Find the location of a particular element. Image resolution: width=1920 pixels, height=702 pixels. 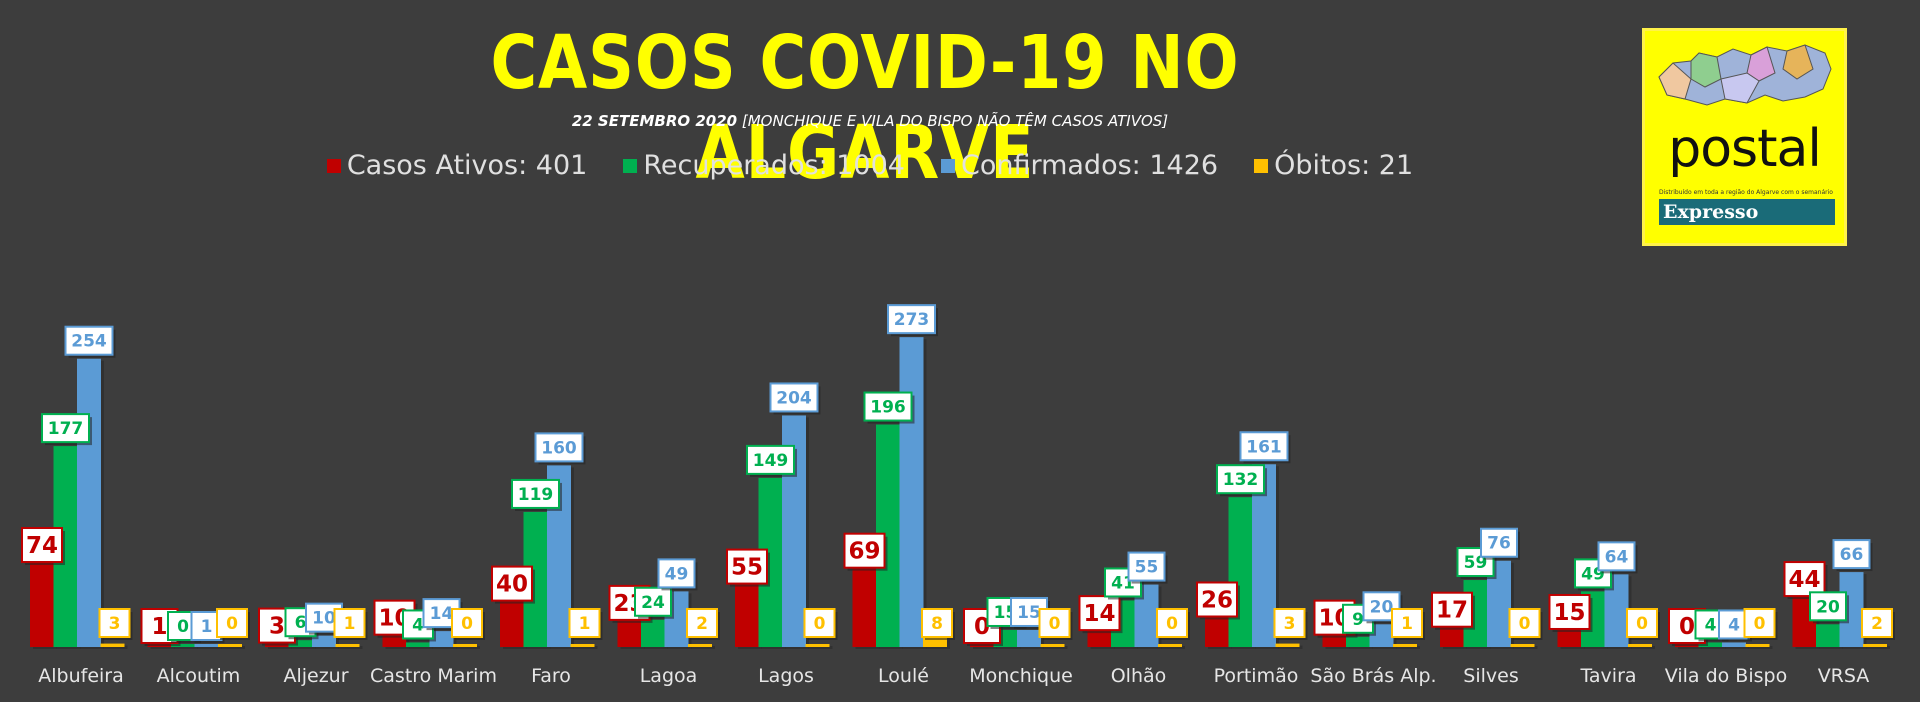

data-label-recuperados-lagos: 149 is located at coordinates (771, 460).